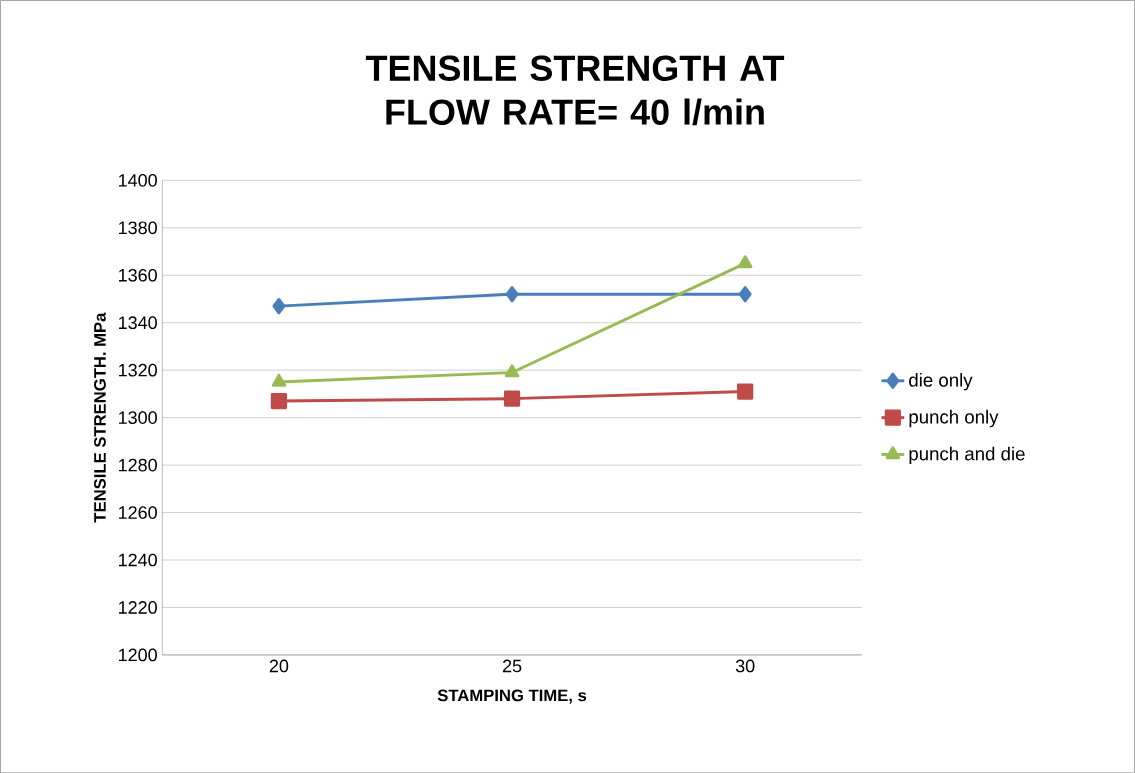  I want to click on y-axis-title: TENSILE STRENGTH. MPa, so click(100, 417).